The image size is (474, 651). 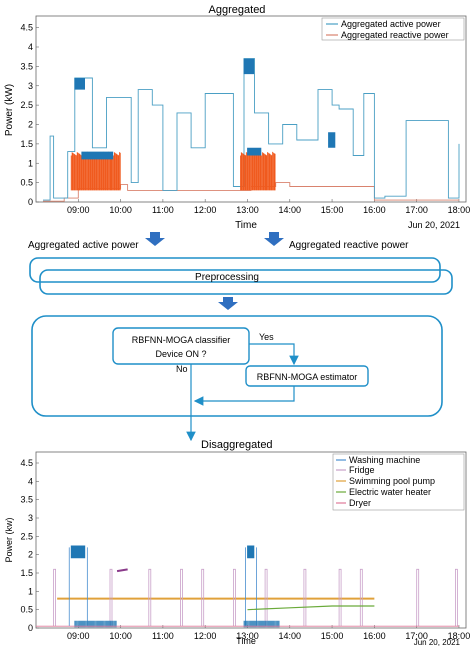 I want to click on bottom-chart-ylabel: Power (kw), so click(x=9, y=539).